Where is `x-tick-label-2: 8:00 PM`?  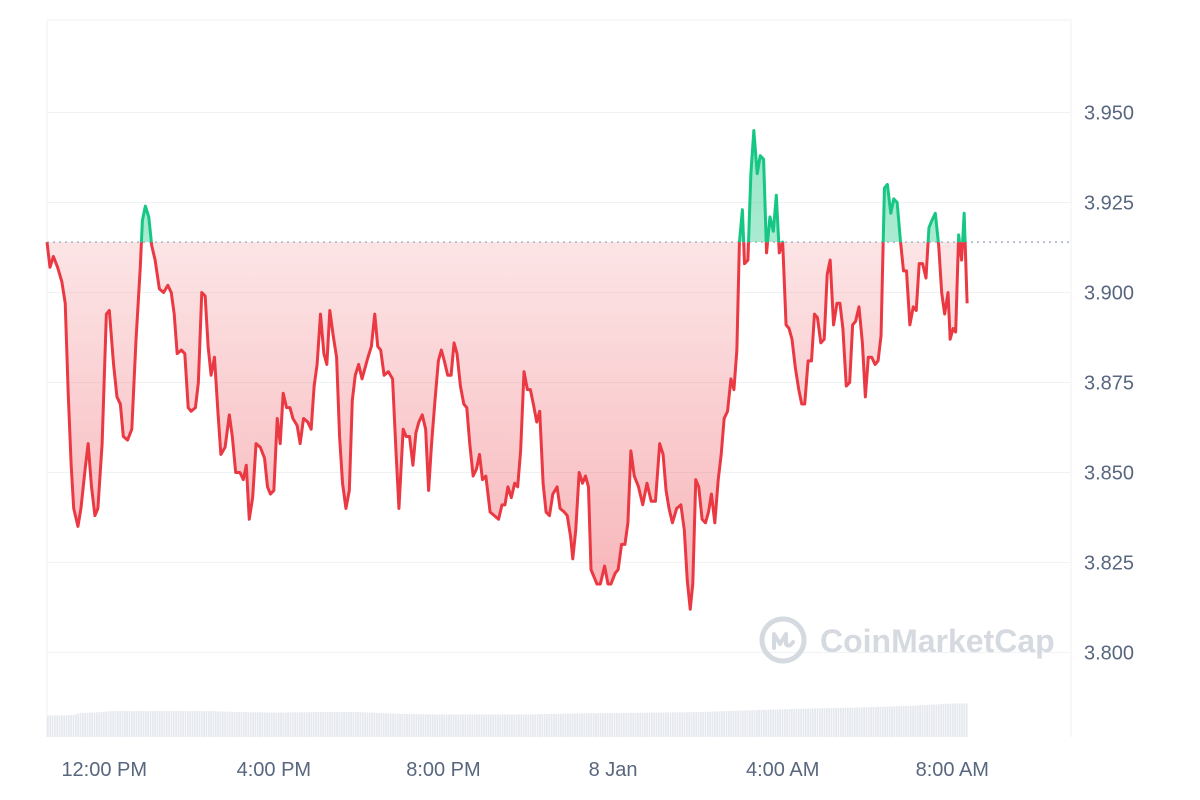
x-tick-label-2: 8:00 PM is located at coordinates (443, 770).